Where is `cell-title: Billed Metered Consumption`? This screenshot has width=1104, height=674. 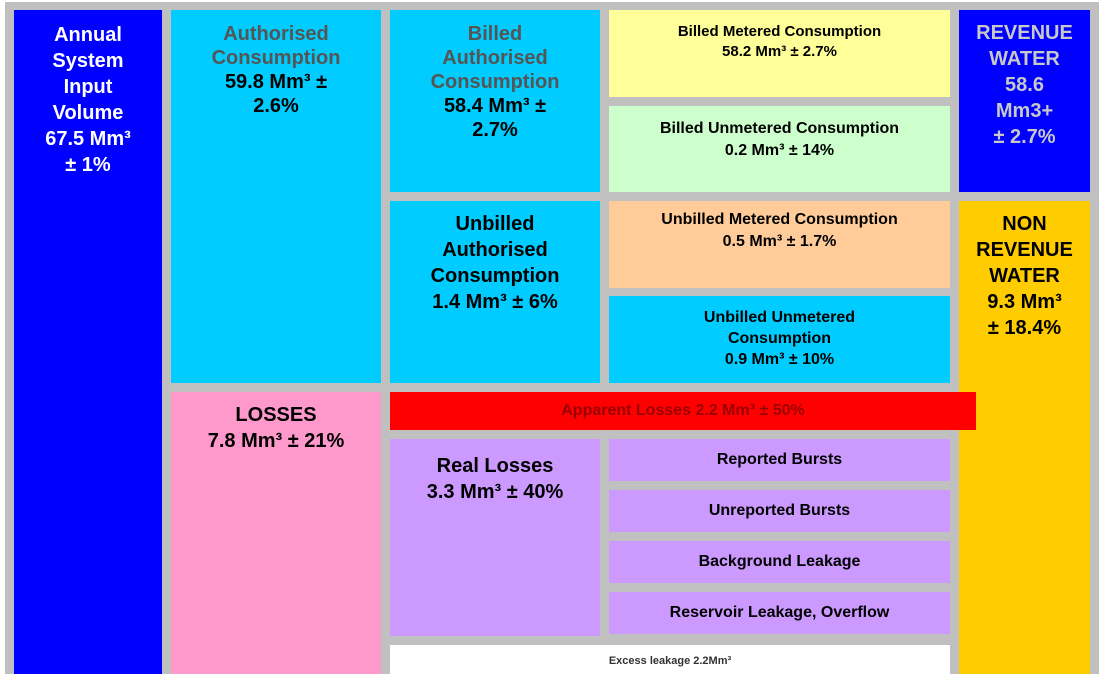 cell-title: Billed Metered Consumption is located at coordinates (779, 31).